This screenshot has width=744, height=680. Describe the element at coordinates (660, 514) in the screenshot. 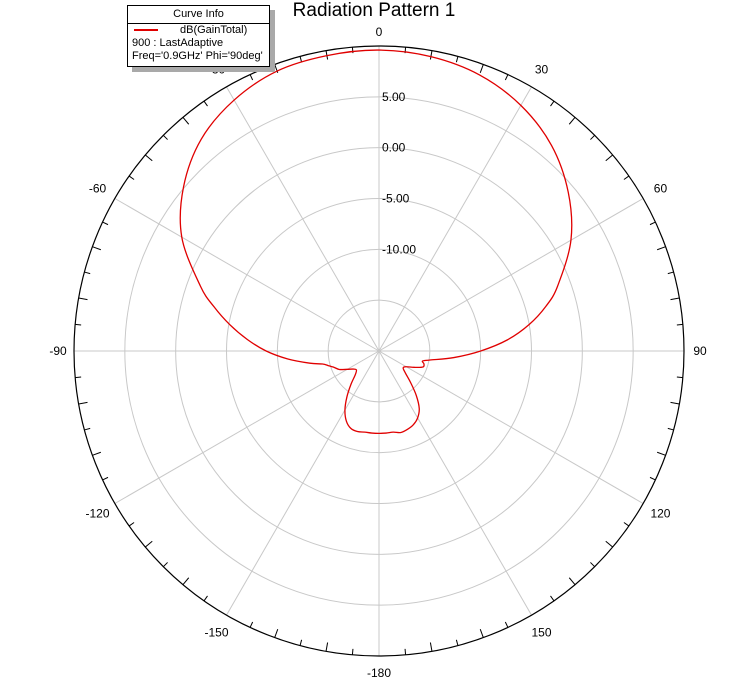

I see `angle-tick-label: 120` at that location.